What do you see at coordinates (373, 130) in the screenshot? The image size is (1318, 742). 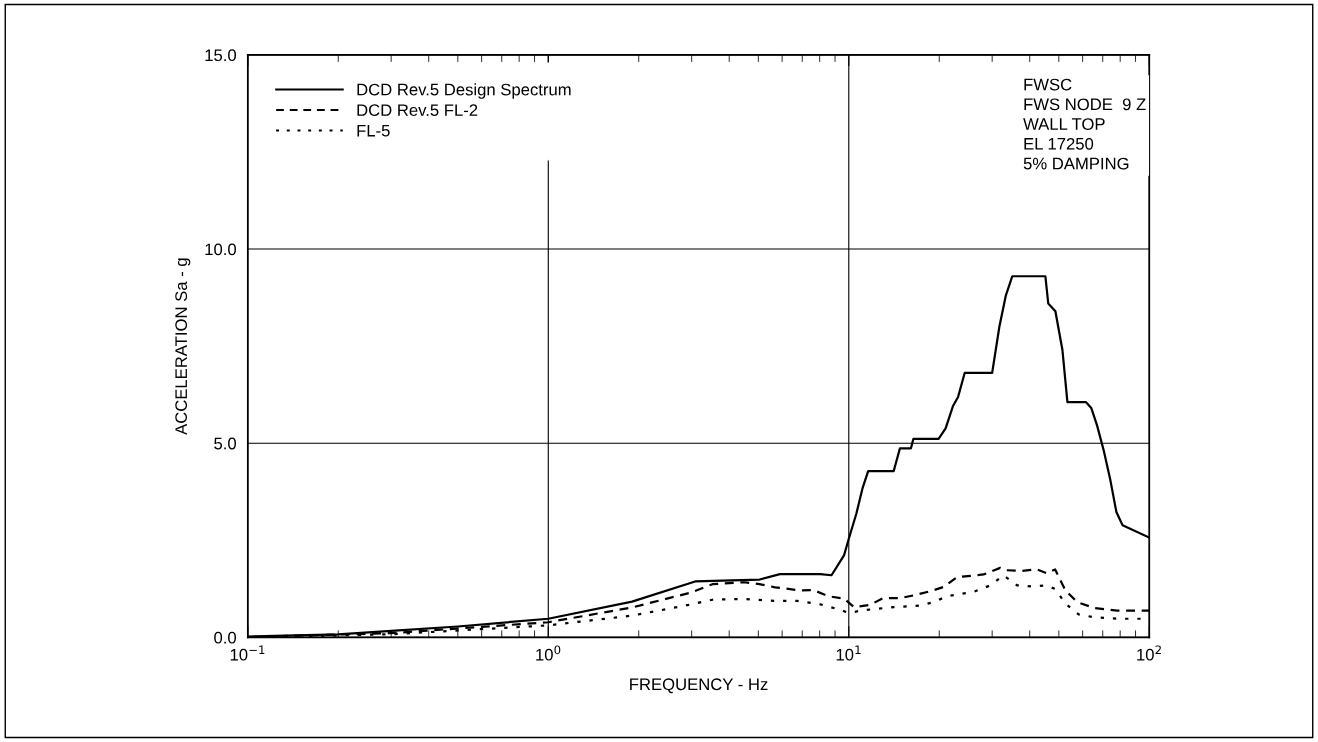 I see `legend-label: FL-5` at bounding box center [373, 130].